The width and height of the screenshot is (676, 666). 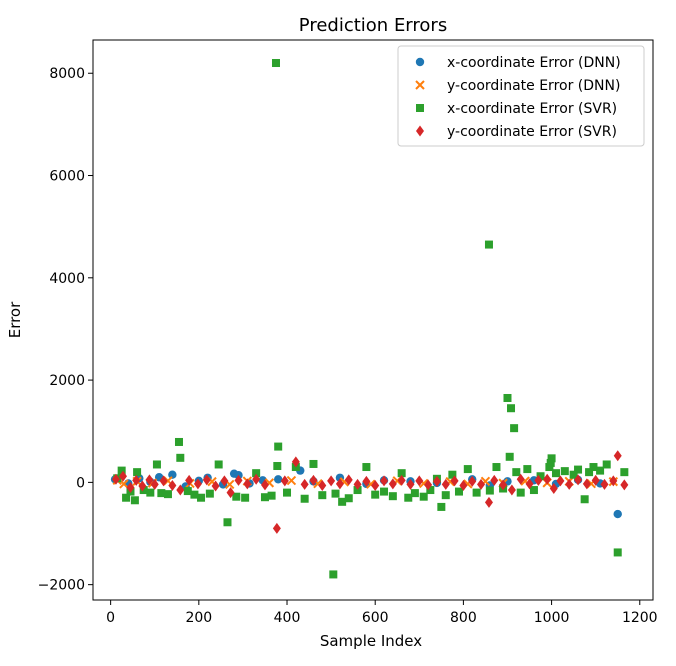 I want to click on legend-label: y-coordinate Error (DNN), so click(x=533, y=86).